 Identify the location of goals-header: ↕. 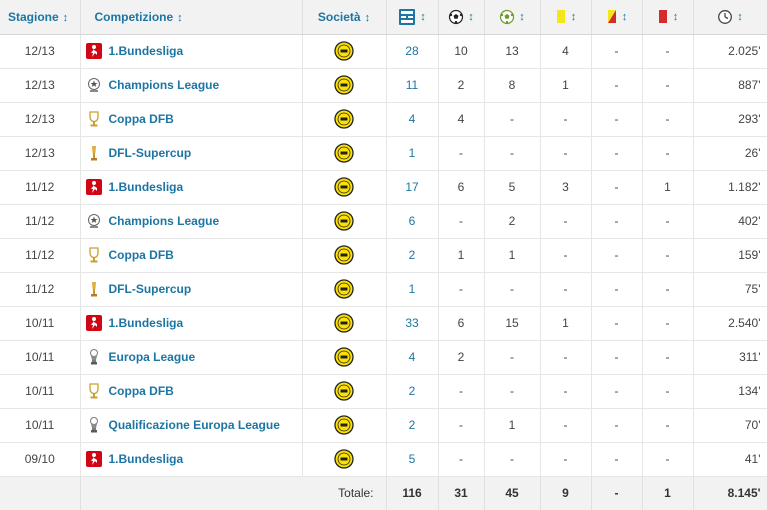
(461, 17).